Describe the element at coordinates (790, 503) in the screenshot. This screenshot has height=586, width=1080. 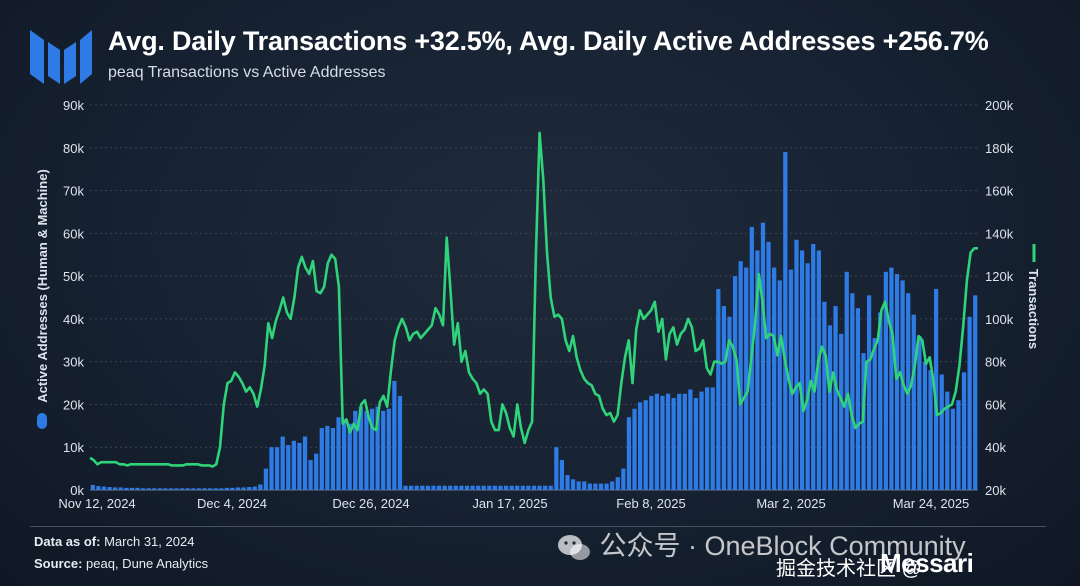
I see `x-tick-label: Mar 2, 2025` at that location.